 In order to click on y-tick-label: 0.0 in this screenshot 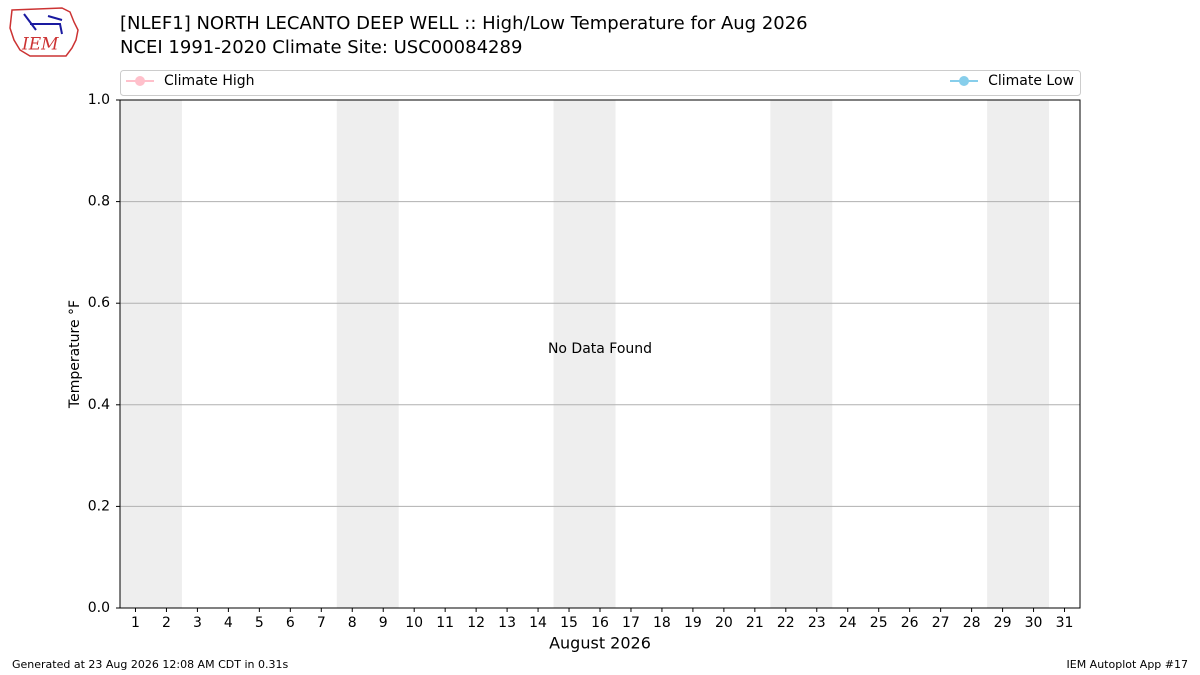, I will do `click(99, 608)`.